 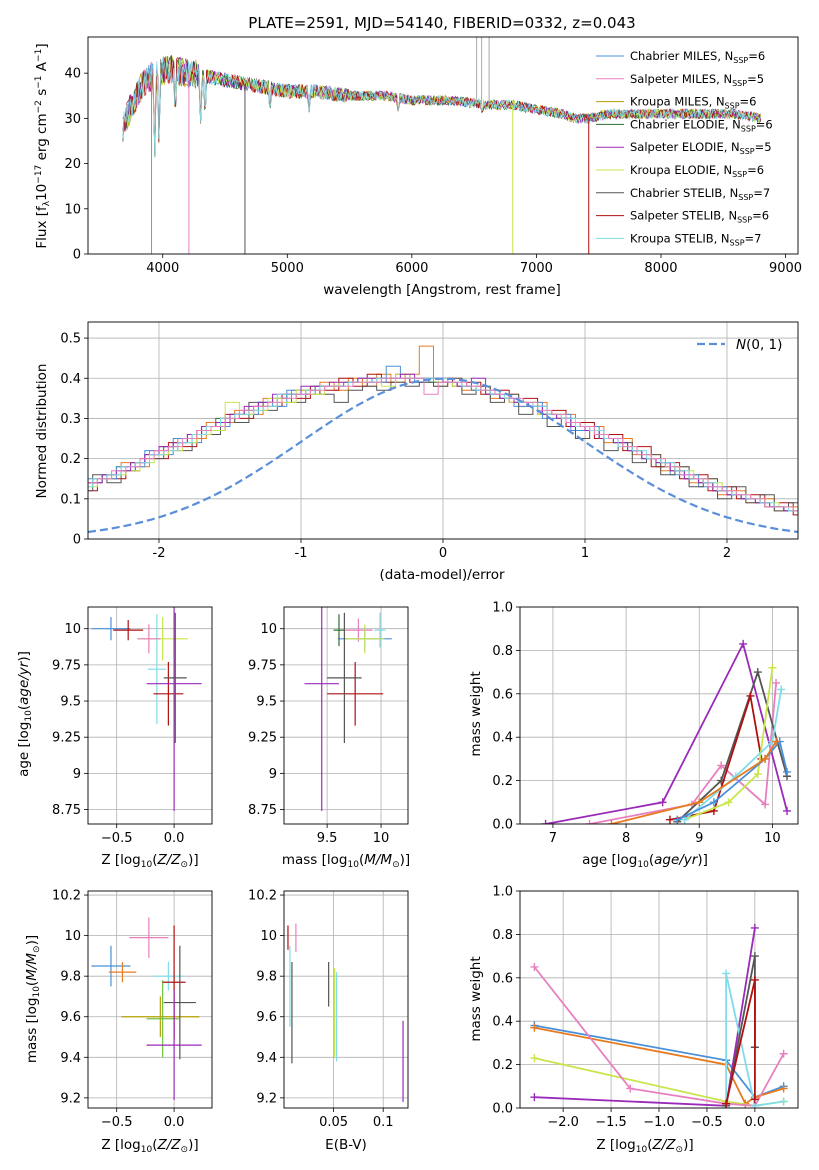 What do you see at coordinates (333, 1122) in the screenshot?
I see `mass-vs-ebv-xtick-label: 0.05` at bounding box center [333, 1122].